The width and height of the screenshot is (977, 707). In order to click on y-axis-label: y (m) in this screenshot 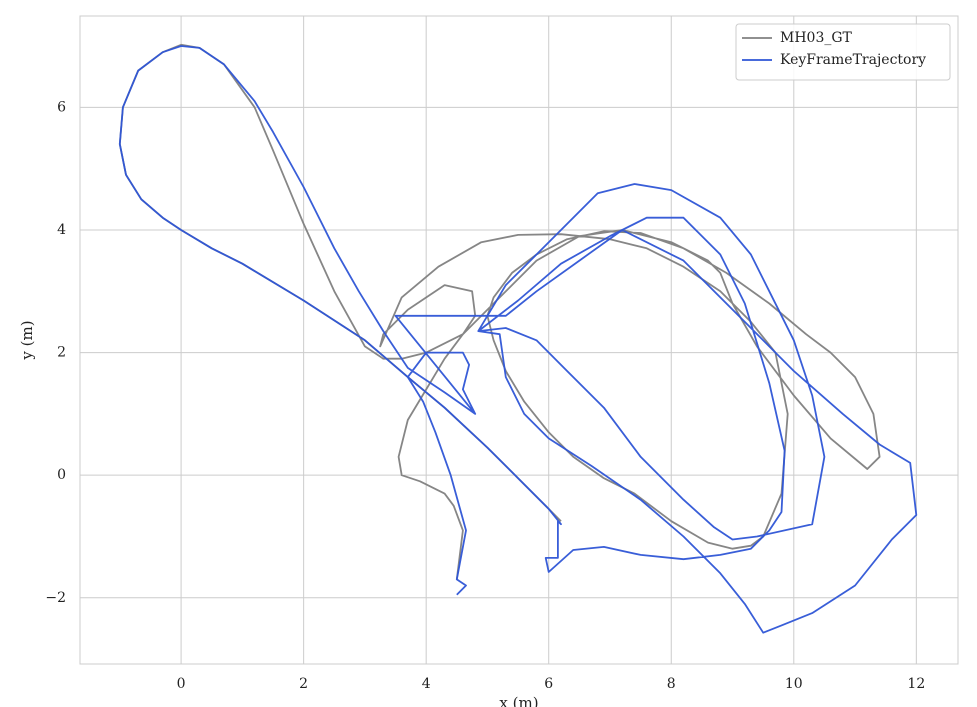, I will do `click(27, 340)`.